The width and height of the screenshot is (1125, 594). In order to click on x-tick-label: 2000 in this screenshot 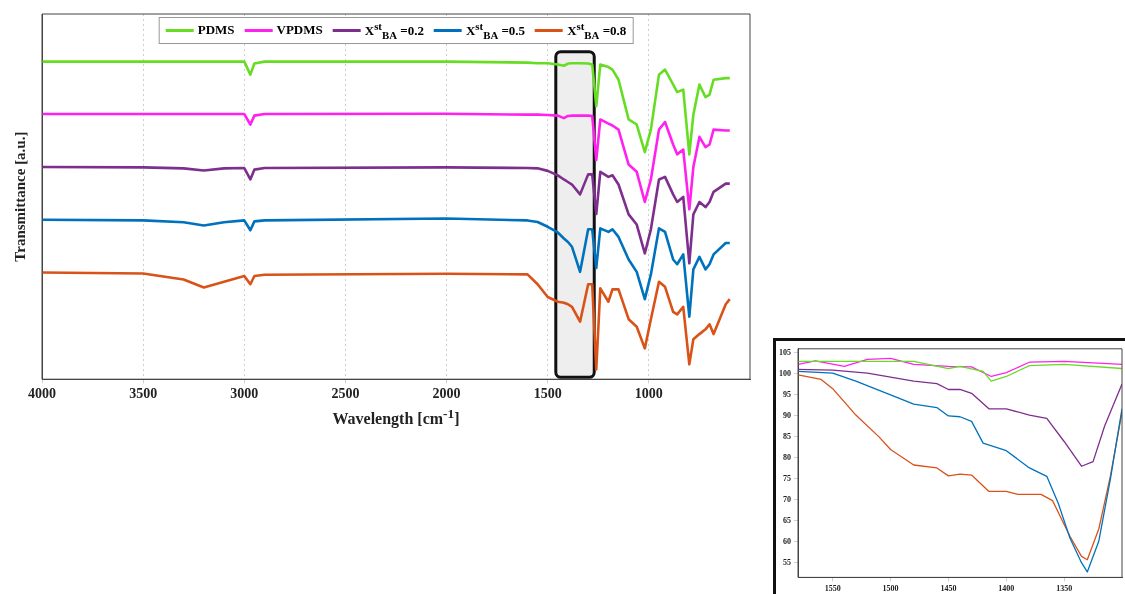, I will do `click(446, 394)`.